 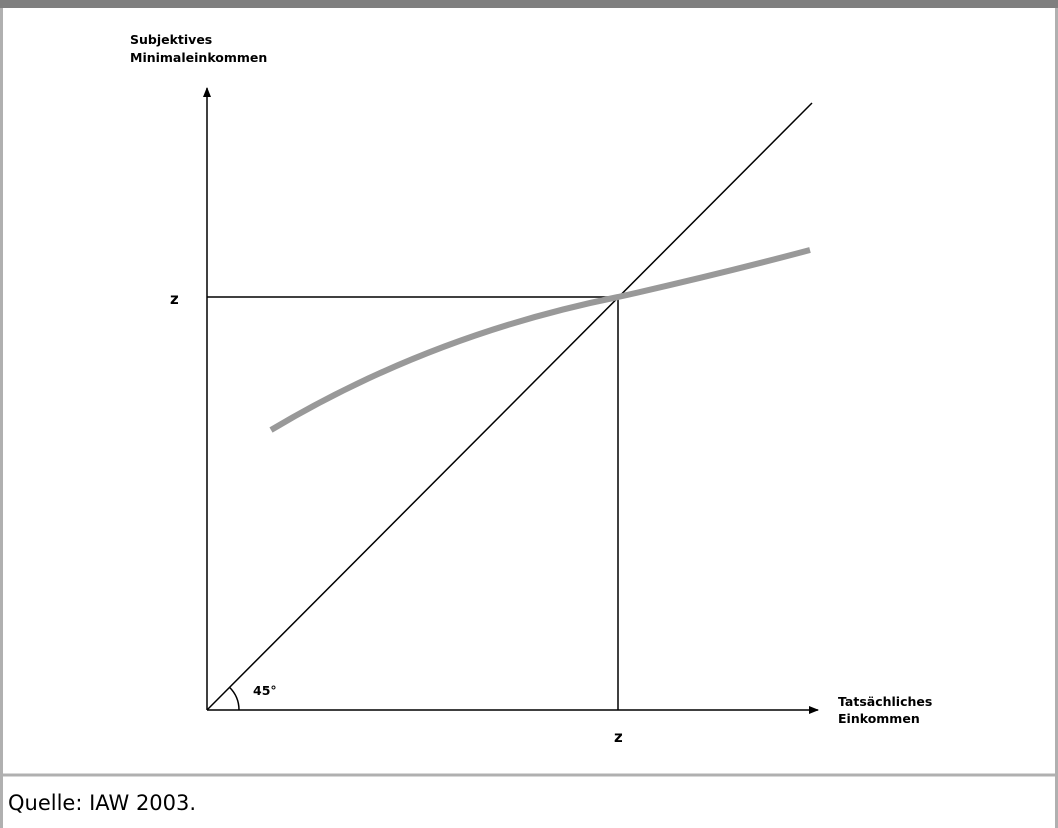 What do you see at coordinates (171, 39) in the screenshot?
I see `y-axis-label: Subjektives` at bounding box center [171, 39].